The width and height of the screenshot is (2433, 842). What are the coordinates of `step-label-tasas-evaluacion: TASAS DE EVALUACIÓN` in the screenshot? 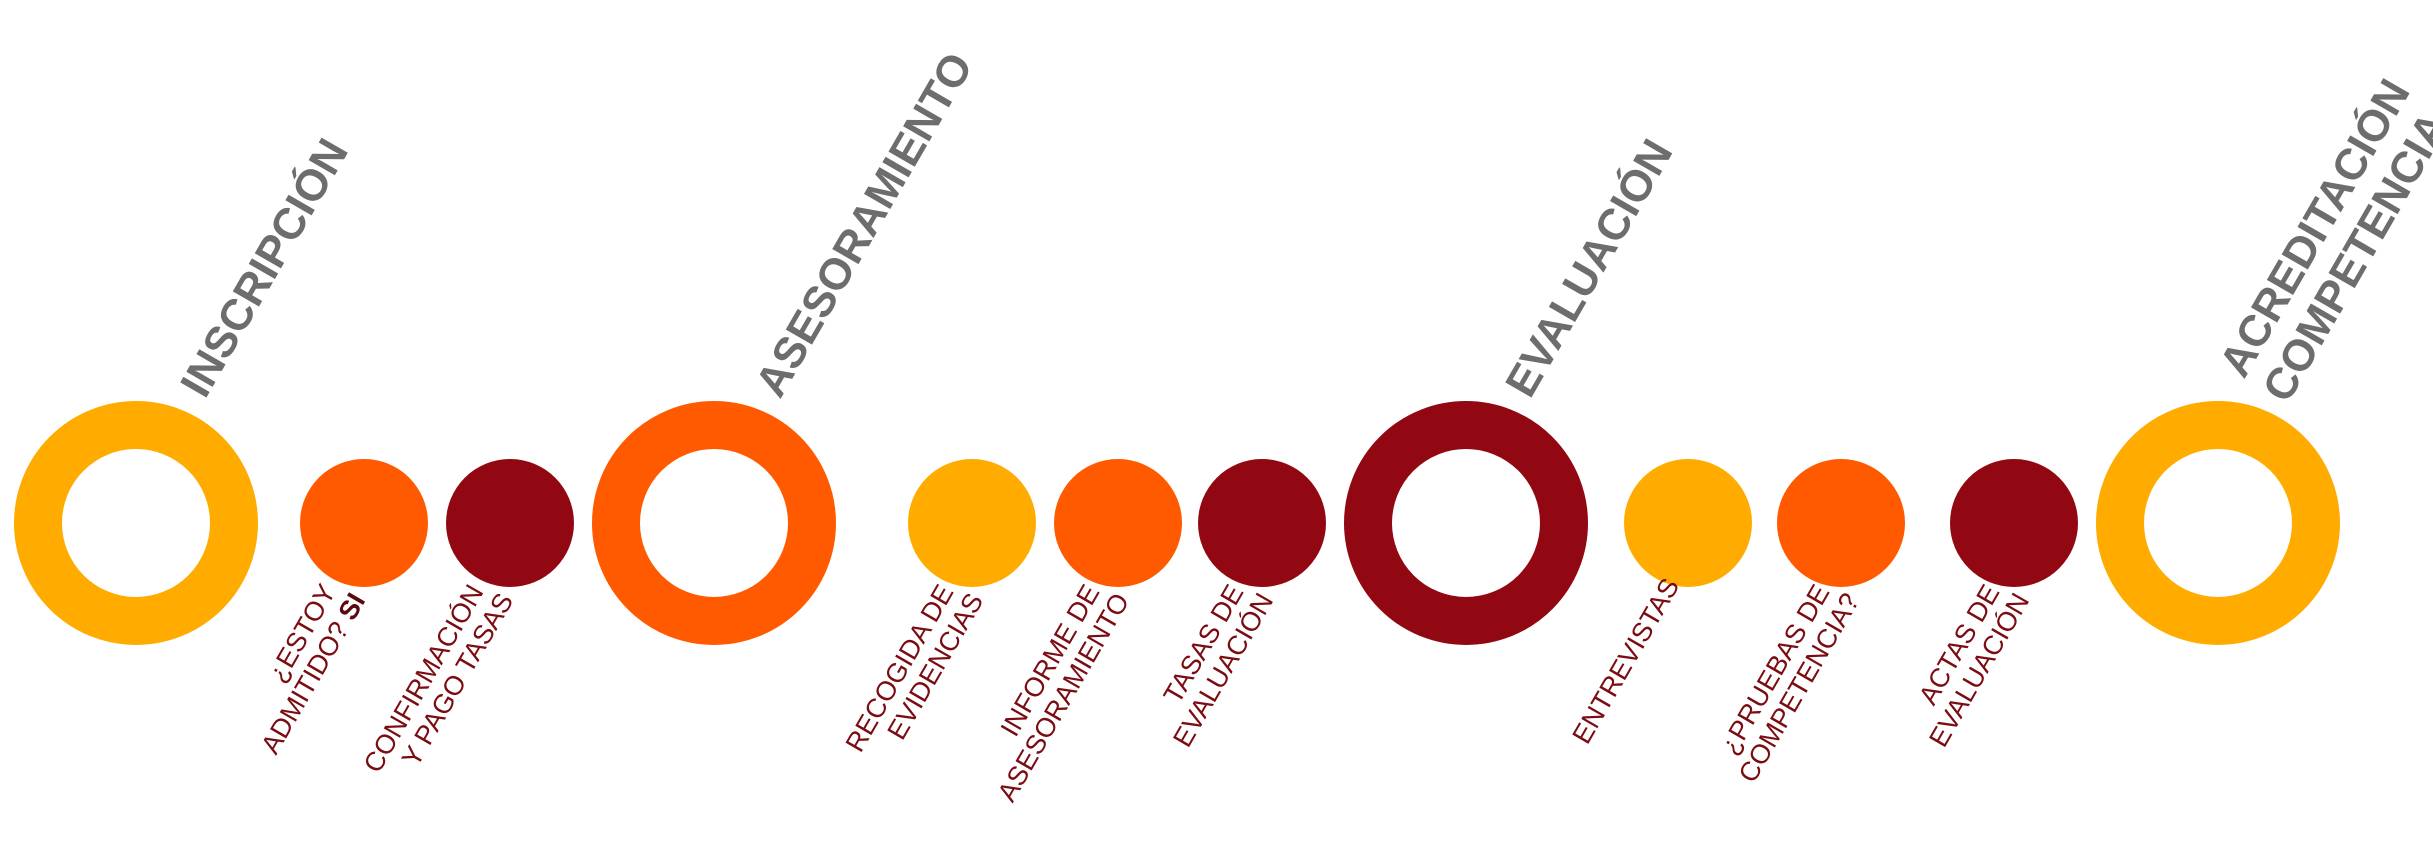 It's located at (1210, 662).